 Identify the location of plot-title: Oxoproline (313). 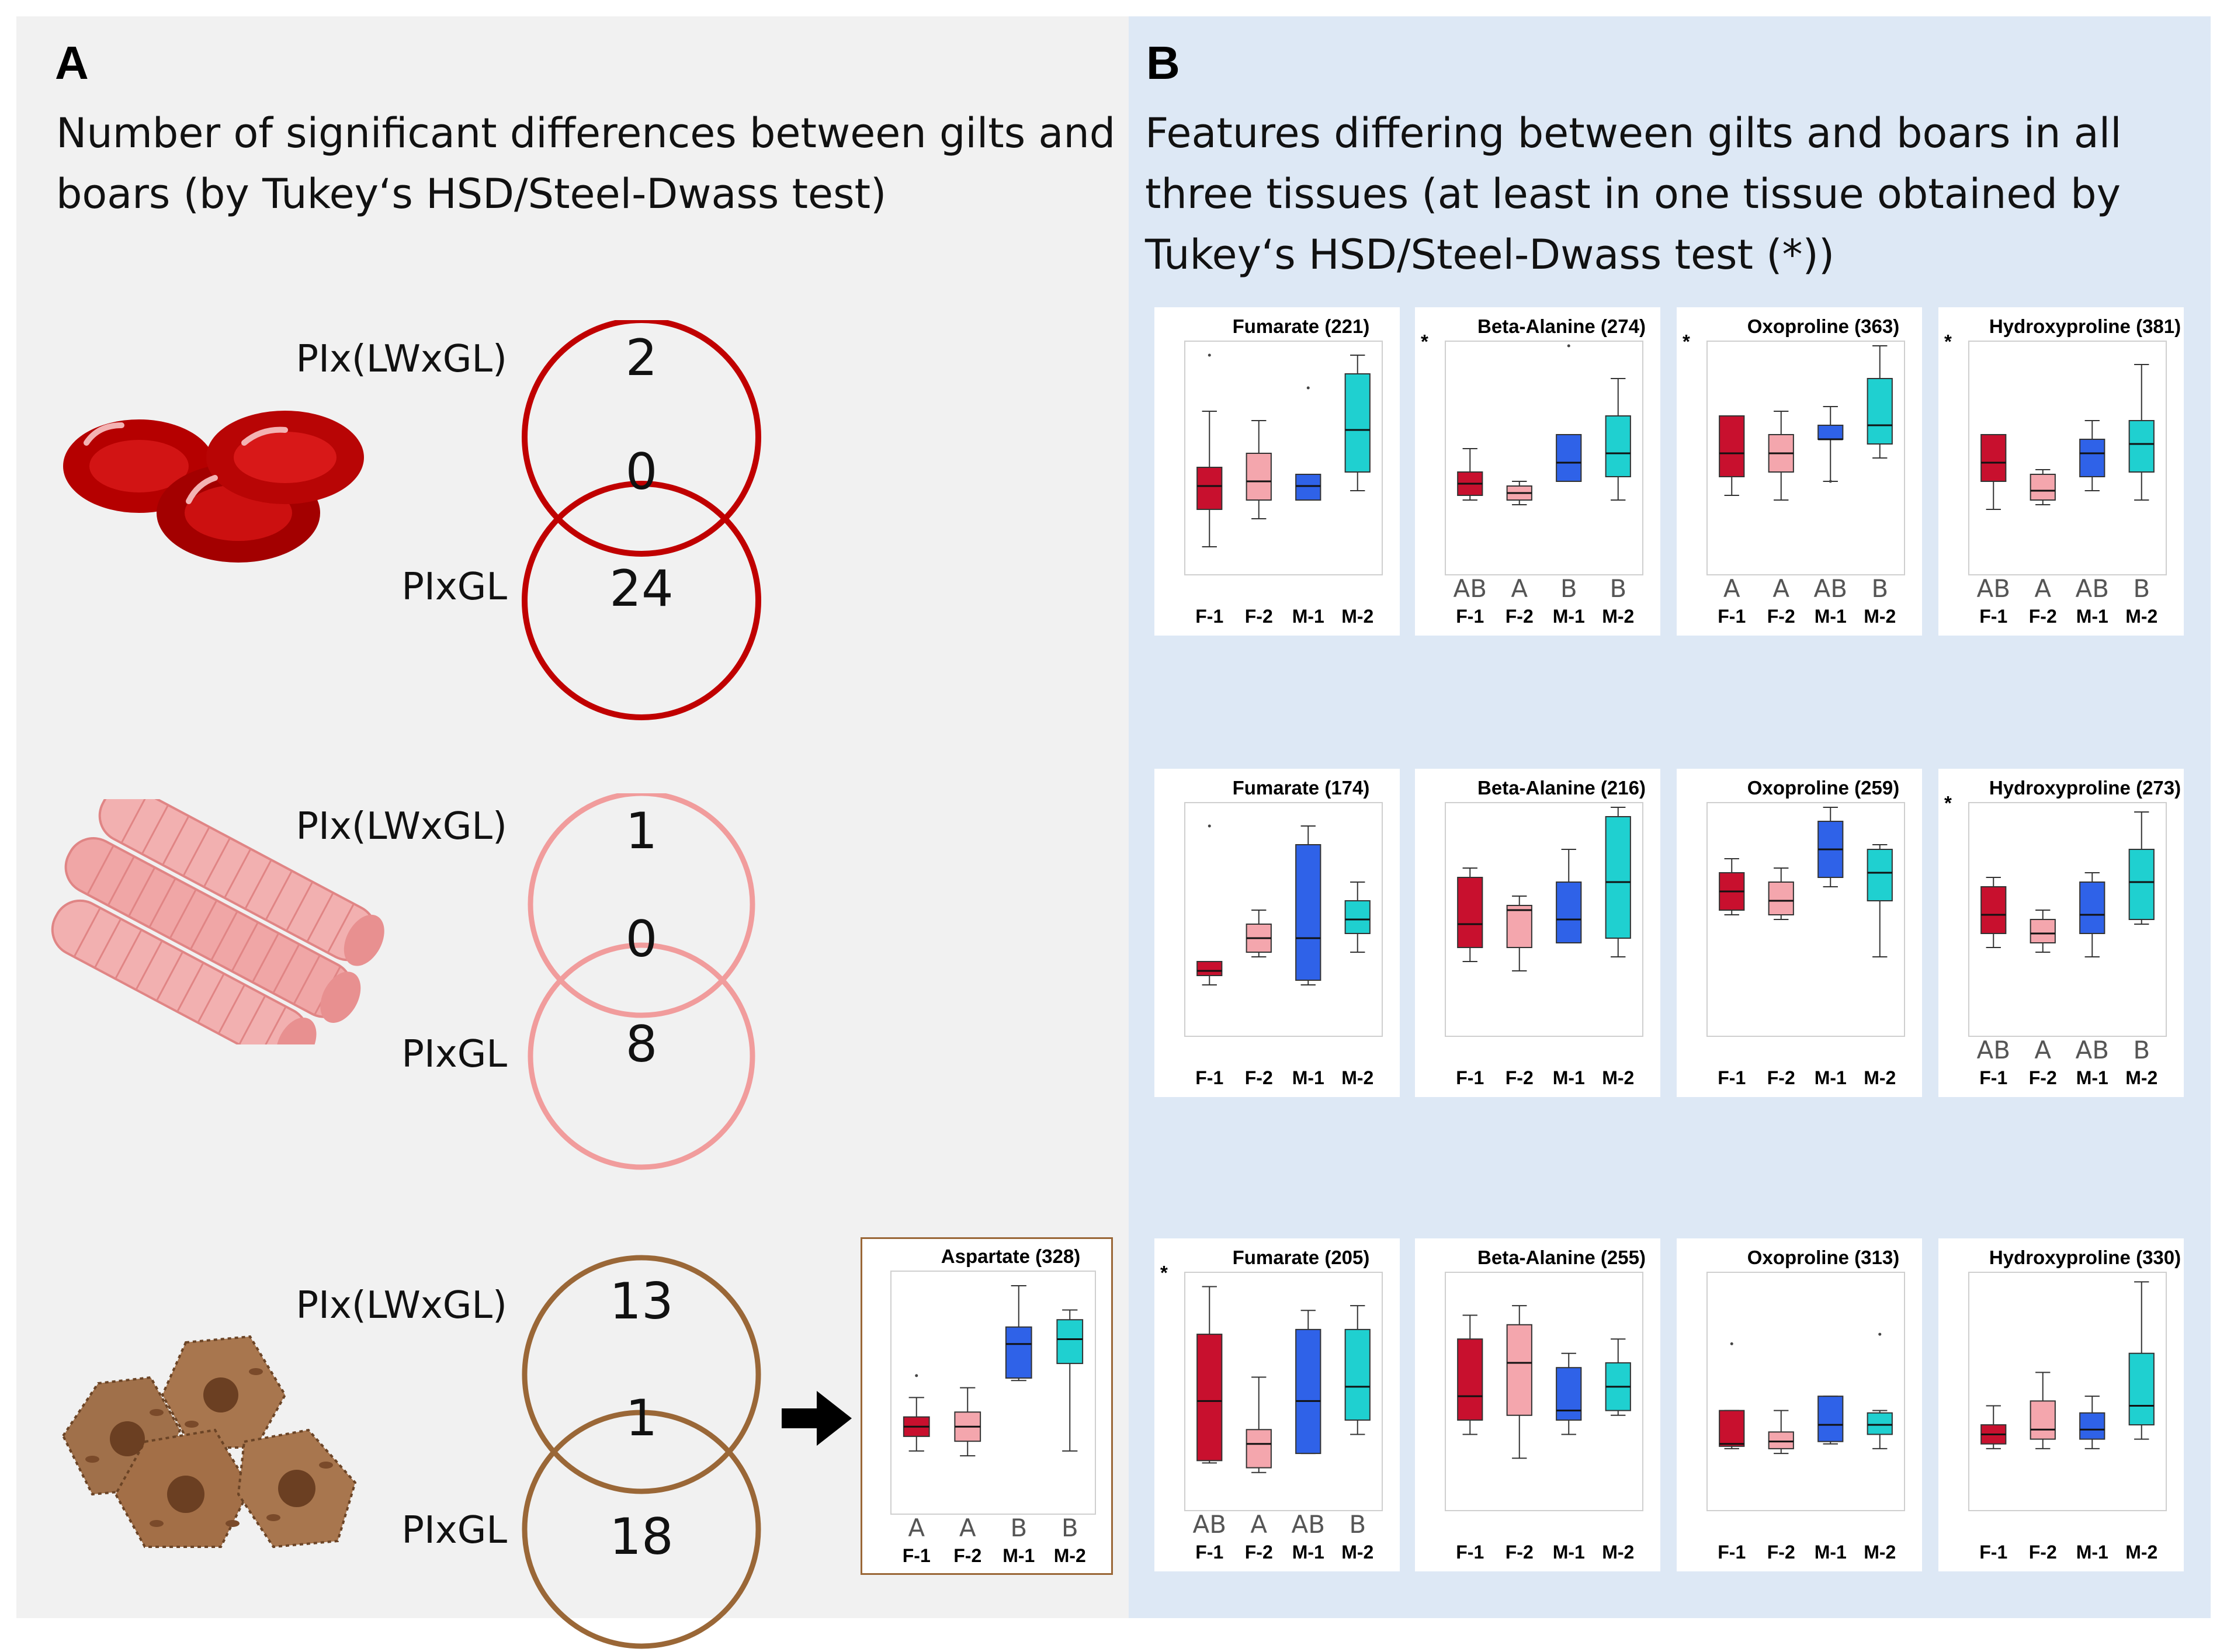
(1823, 1257).